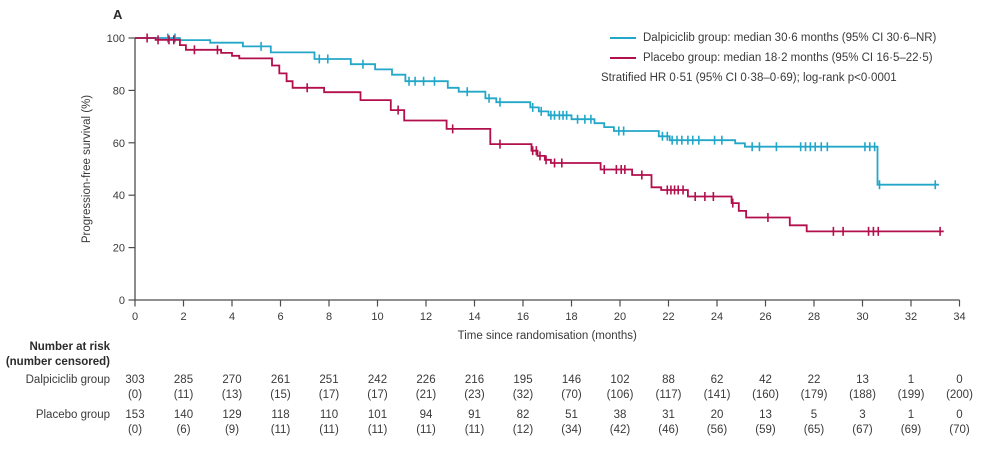  What do you see at coordinates (814, 415) in the screenshot?
I see `at-risk-value: 5` at bounding box center [814, 415].